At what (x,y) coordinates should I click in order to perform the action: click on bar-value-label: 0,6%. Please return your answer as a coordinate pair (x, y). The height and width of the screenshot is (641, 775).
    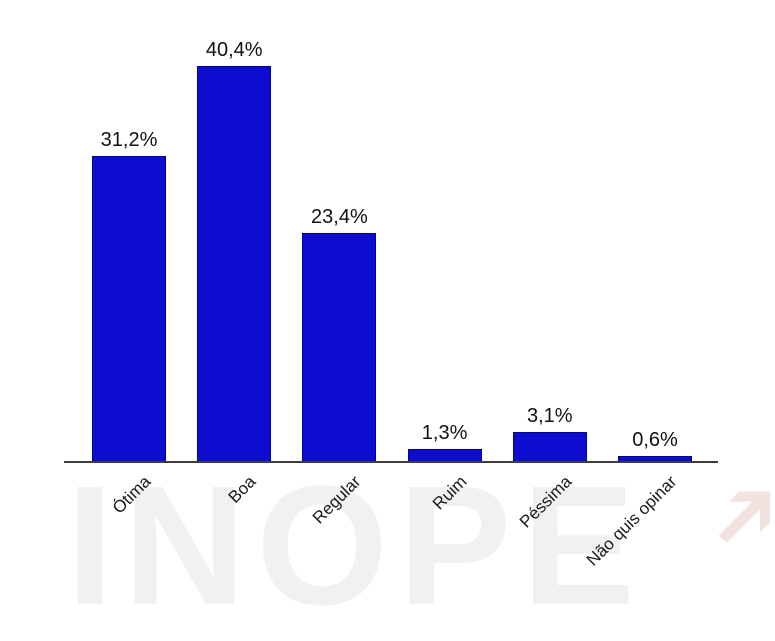
    Looking at the image, I should click on (655, 440).